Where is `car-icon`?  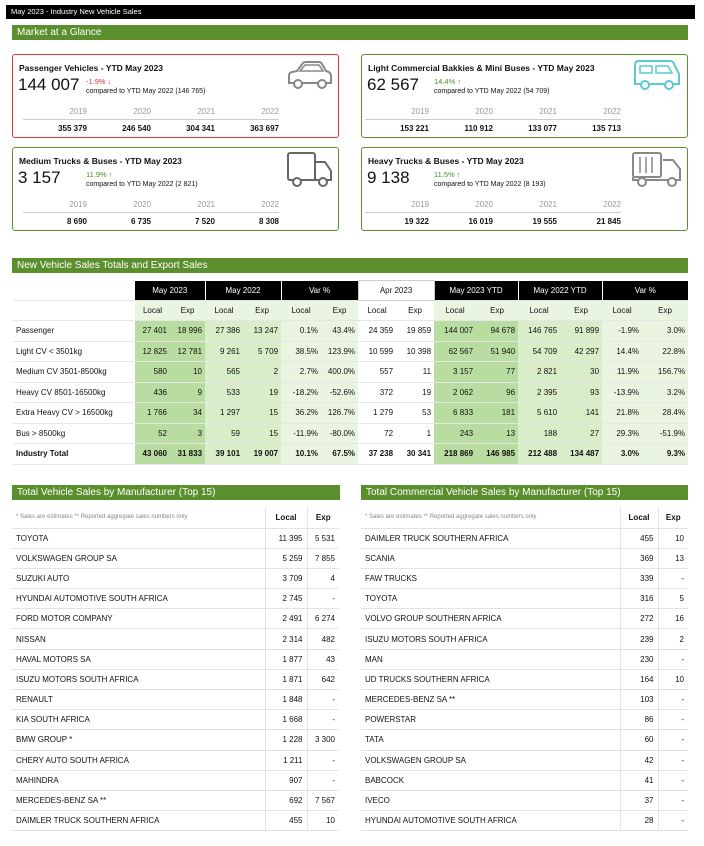
car-icon is located at coordinates (310, 75).